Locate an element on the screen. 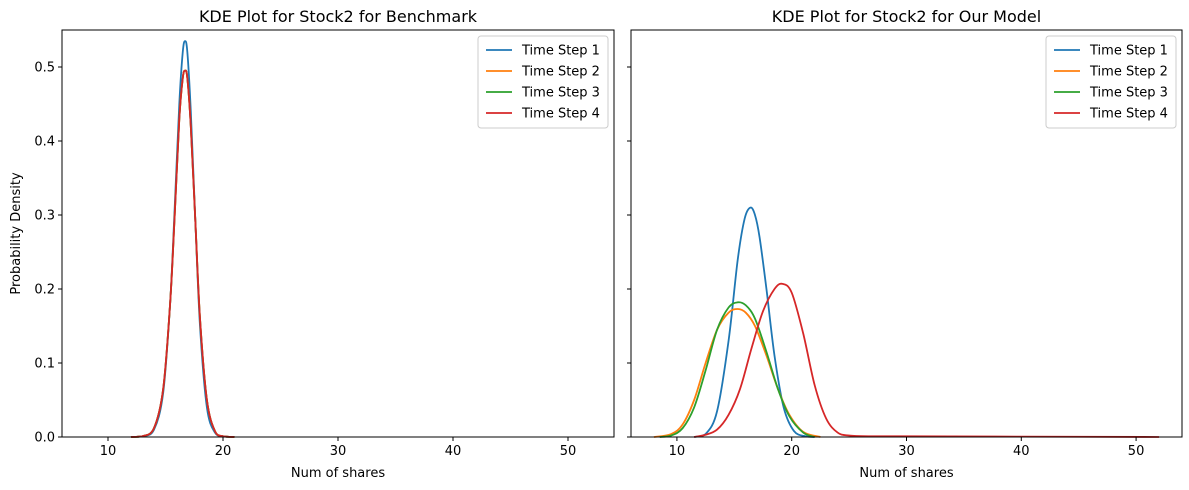 The width and height of the screenshot is (1189, 490). chart-title: KDE Plot for Stock2 for Benchmark is located at coordinates (338, 16).